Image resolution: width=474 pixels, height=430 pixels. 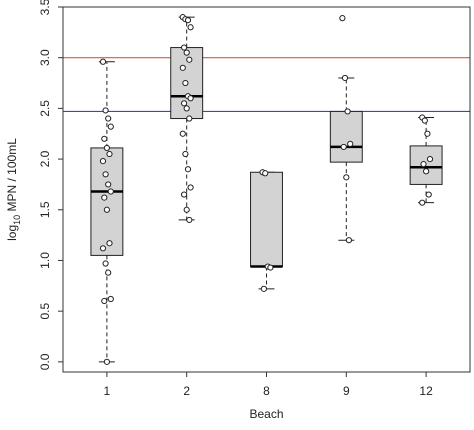 What do you see at coordinates (45, 57) in the screenshot?
I see `y-tick-label: 3.0` at bounding box center [45, 57].